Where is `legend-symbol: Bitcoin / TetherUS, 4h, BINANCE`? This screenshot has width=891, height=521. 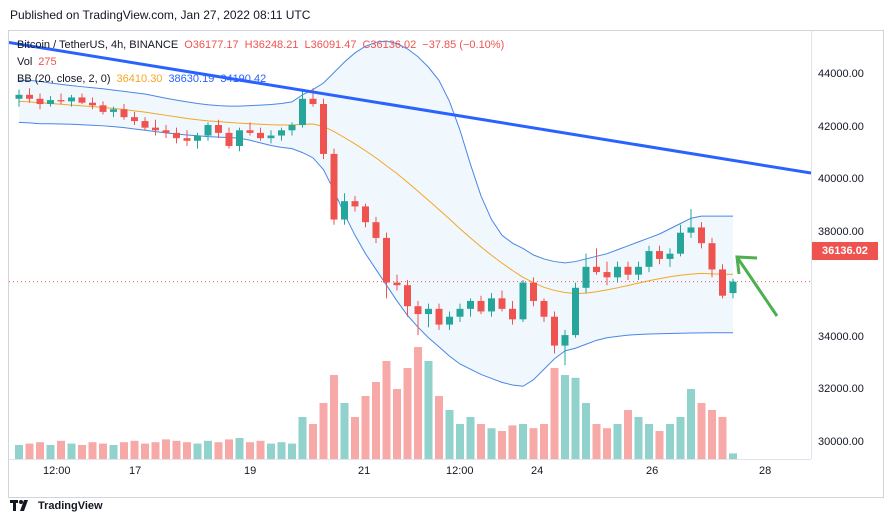 legend-symbol: Bitcoin / TetherUS, 4h, BINANCE is located at coordinates (98, 45).